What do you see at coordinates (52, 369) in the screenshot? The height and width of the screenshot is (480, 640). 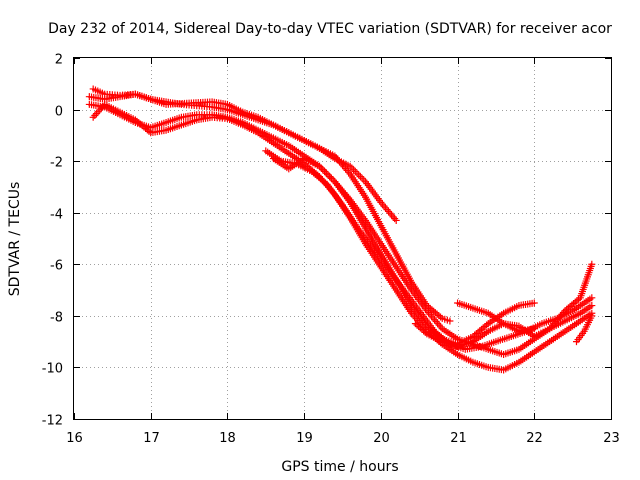 I see `y-tick-label: -10` at bounding box center [52, 369].